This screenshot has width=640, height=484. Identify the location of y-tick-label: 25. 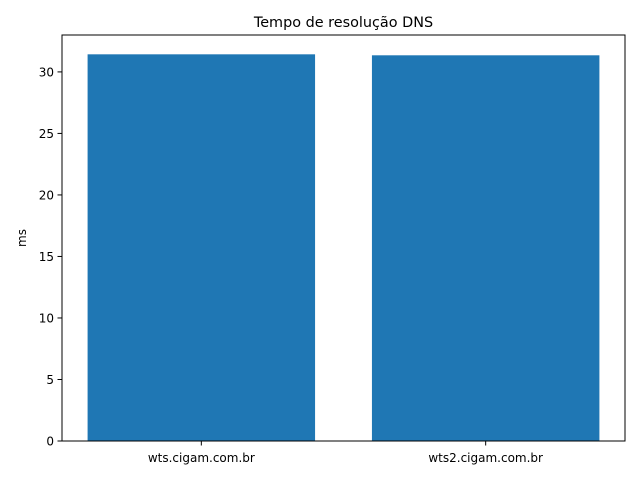
(46, 134).